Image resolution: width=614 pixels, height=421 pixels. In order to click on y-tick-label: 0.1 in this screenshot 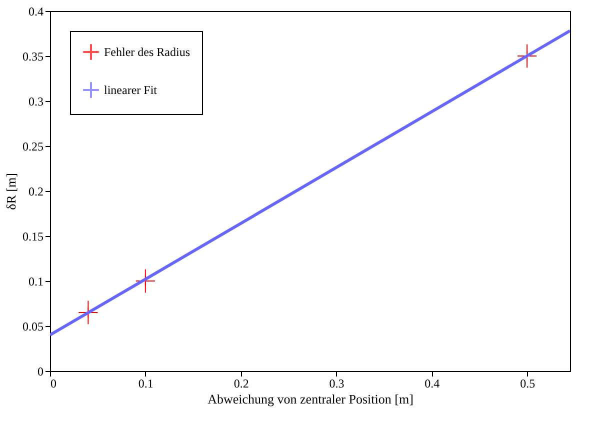, I will do `click(36, 281)`.